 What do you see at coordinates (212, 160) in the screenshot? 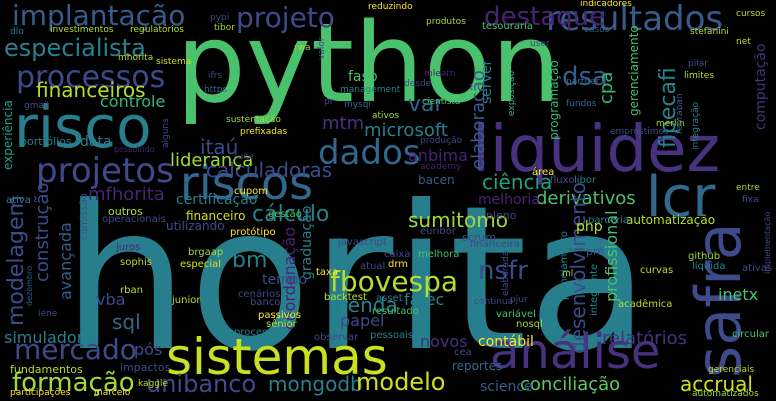
I see `word-lideranca: liderança` at bounding box center [212, 160].